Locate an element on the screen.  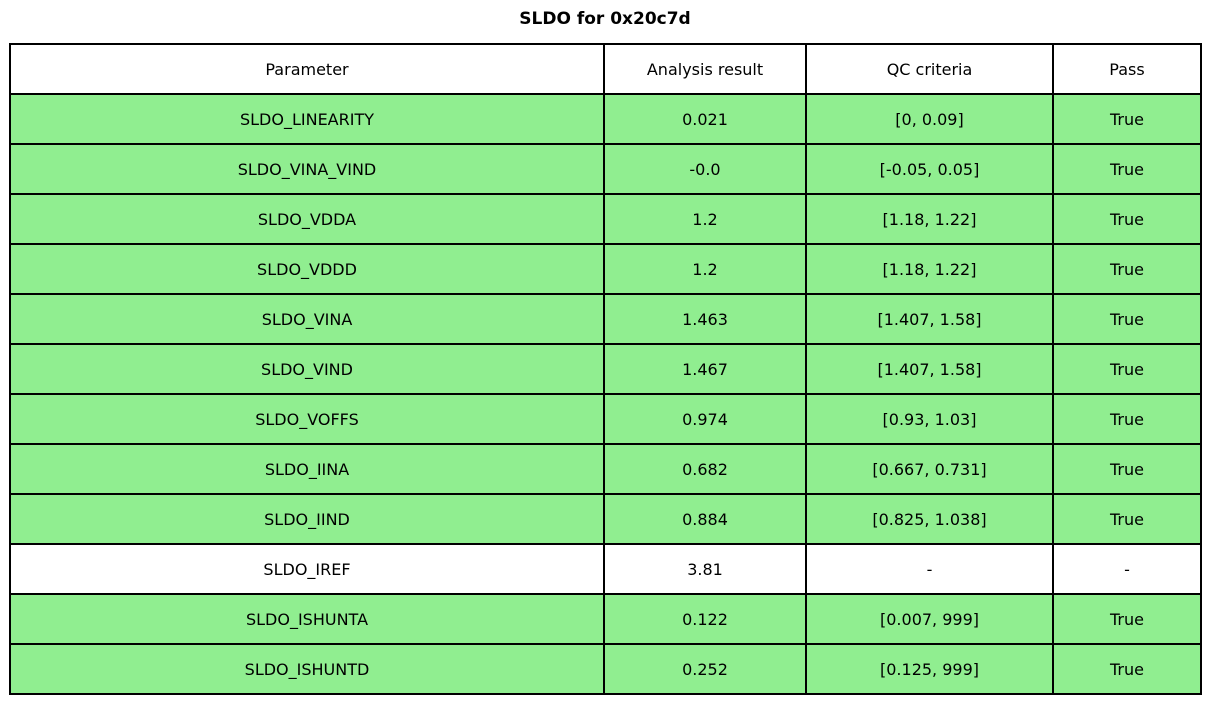
table-row: SLDO_ISHUNTA 0.122 [0.007, 999] True is located at coordinates (605, 619).